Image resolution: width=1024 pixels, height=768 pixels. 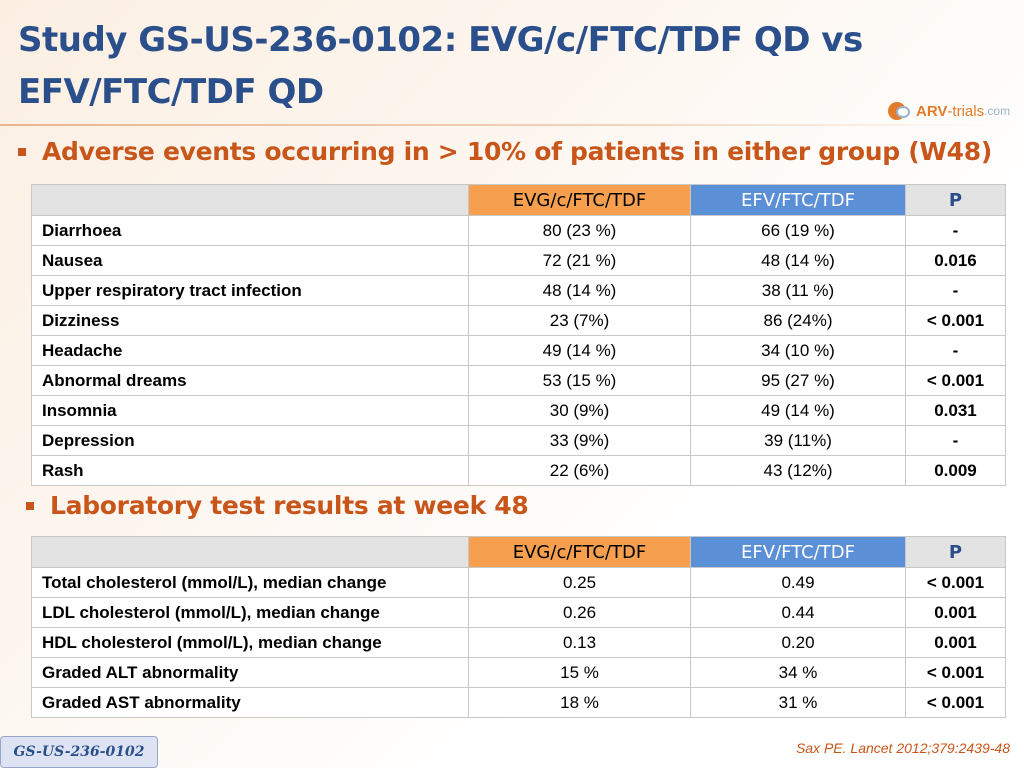 What do you see at coordinates (512, 125) in the screenshot?
I see `title-divider` at bounding box center [512, 125].